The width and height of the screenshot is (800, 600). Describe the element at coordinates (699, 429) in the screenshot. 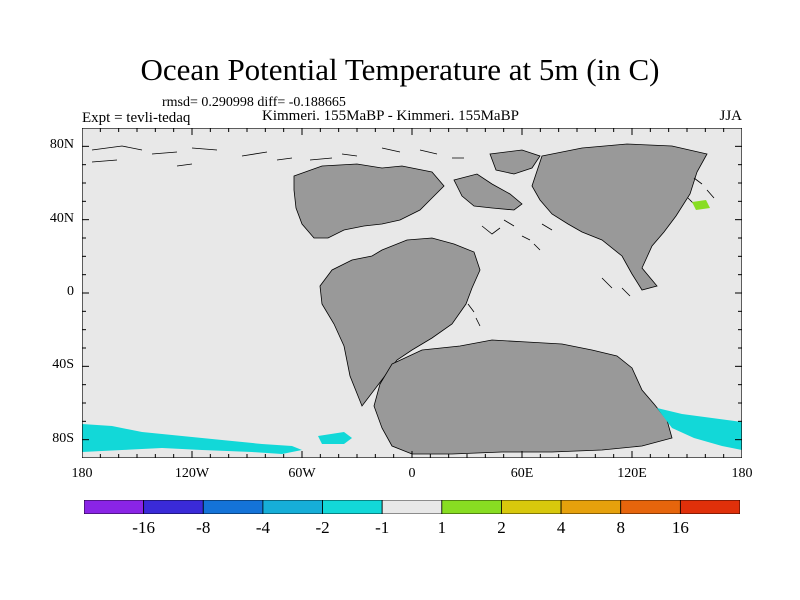

I see `anomaly-south-indian` at that location.